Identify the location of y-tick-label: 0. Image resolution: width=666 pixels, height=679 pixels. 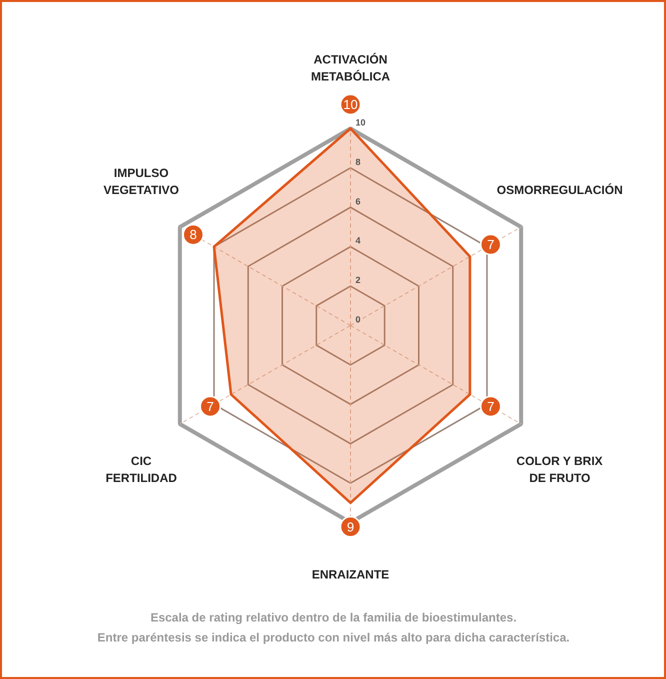
(358, 319).